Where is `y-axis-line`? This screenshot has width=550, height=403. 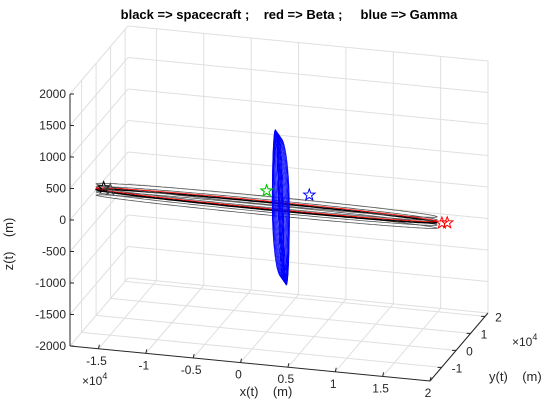
y-axis-line is located at coordinates (459, 347).